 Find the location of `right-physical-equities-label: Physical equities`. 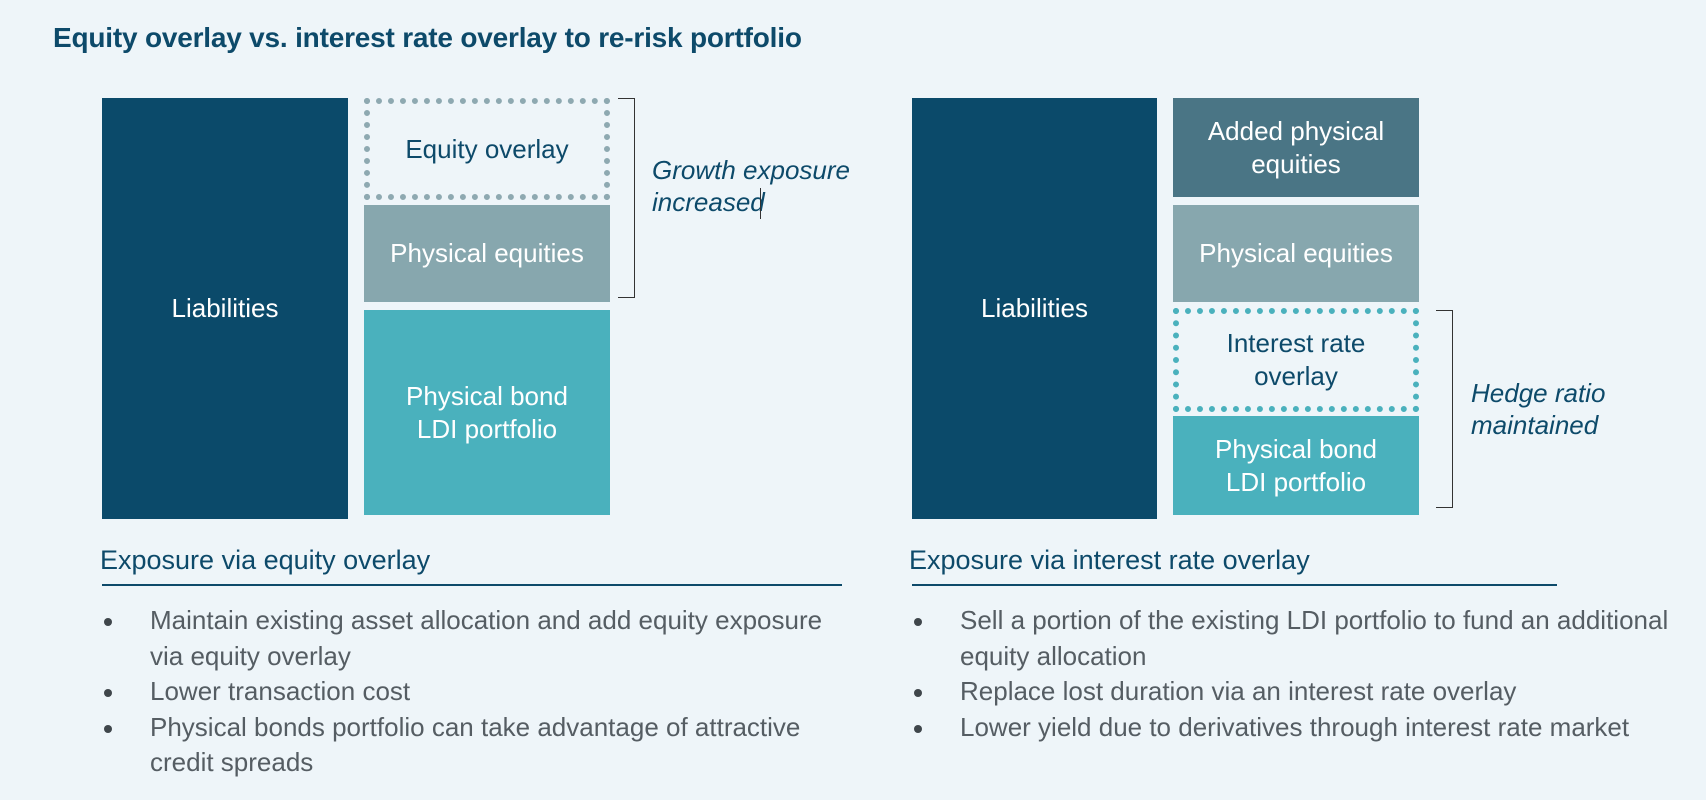

right-physical-equities-label: Physical equities is located at coordinates (1296, 253).